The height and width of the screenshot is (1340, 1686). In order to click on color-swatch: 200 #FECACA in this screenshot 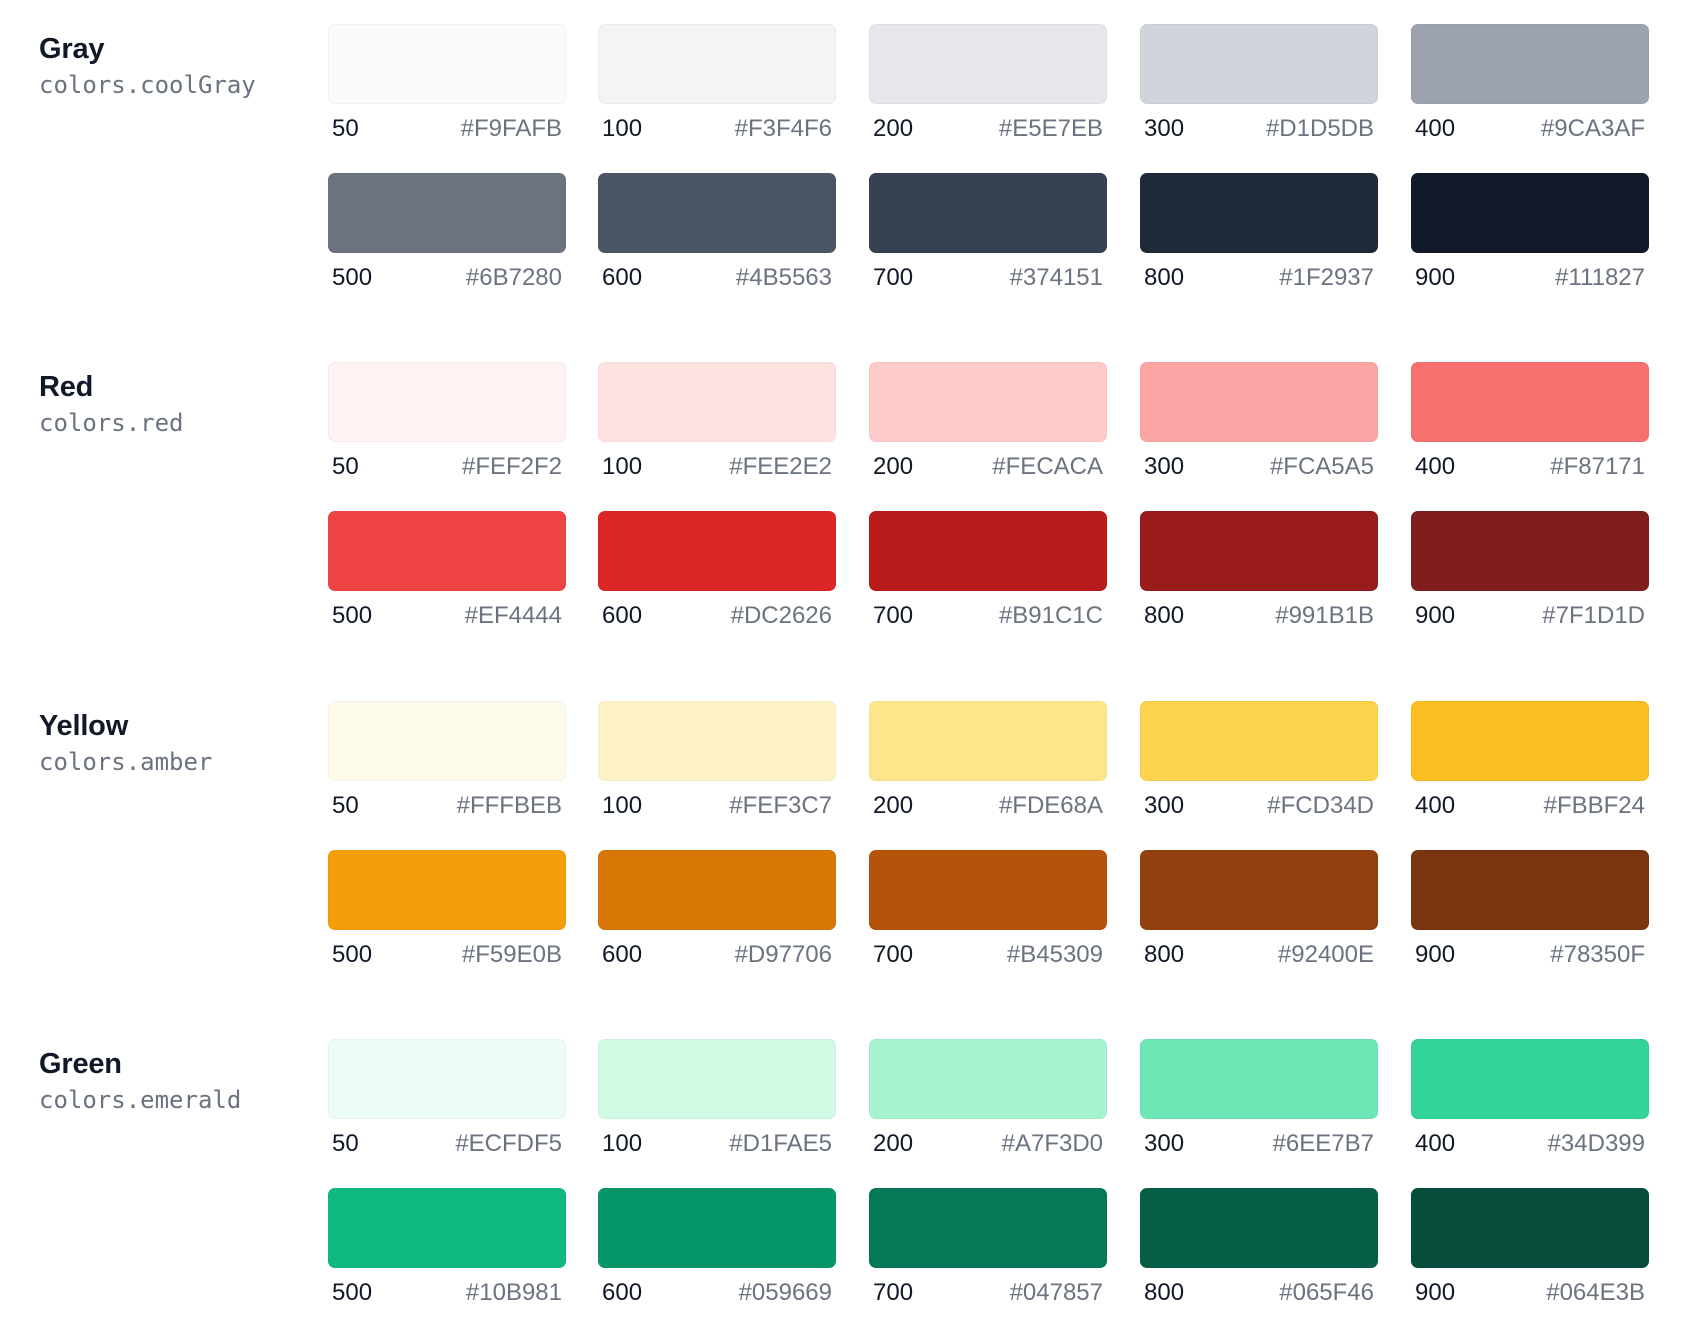, I will do `click(988, 426)`.